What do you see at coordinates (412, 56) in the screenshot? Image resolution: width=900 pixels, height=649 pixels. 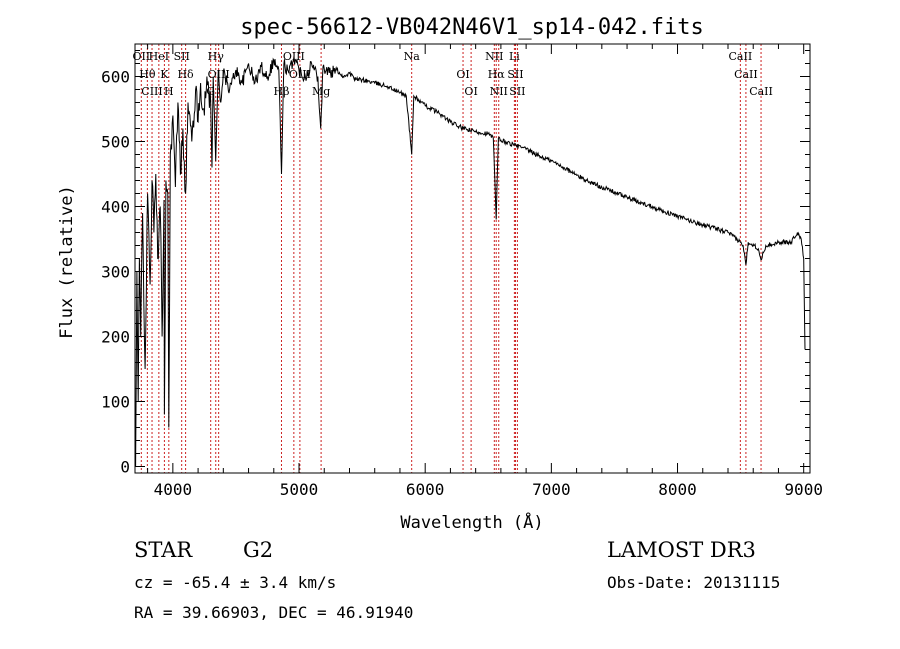 I see `line-label: Na` at bounding box center [412, 56].